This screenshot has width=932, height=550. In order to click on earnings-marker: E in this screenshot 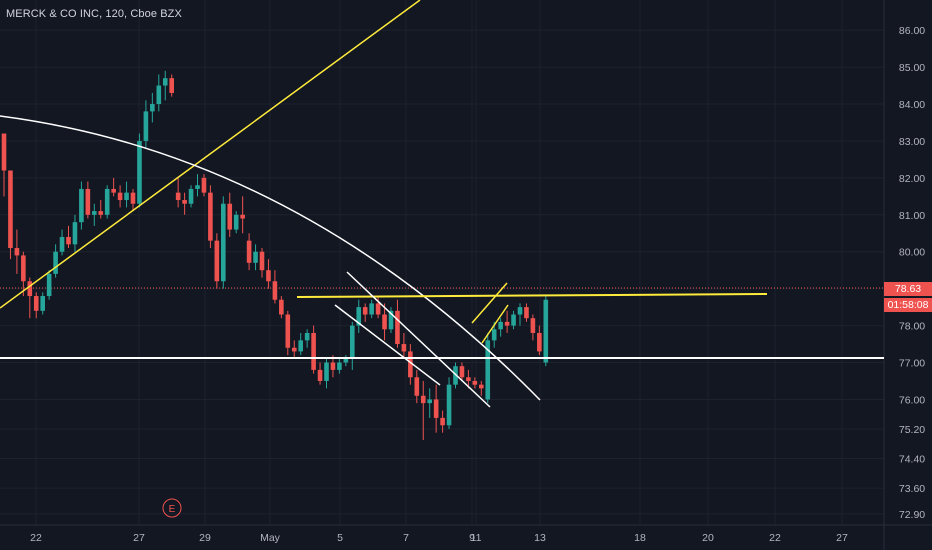, I will do `click(172, 508)`.